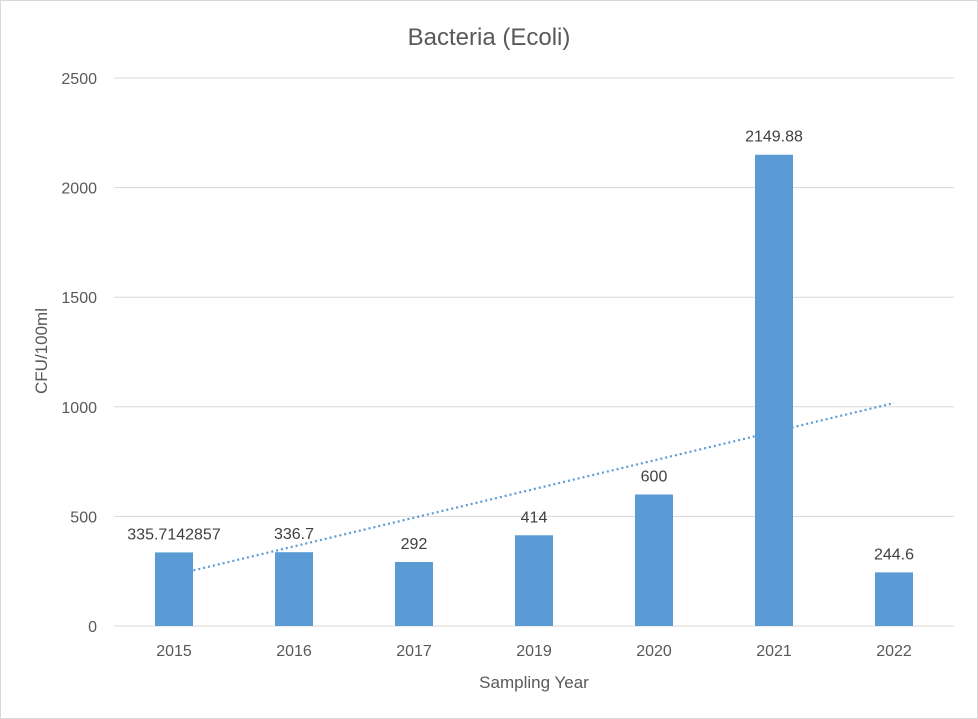 This screenshot has width=978, height=719. What do you see at coordinates (83, 517) in the screenshot?
I see `y-tick-label: 500` at bounding box center [83, 517].